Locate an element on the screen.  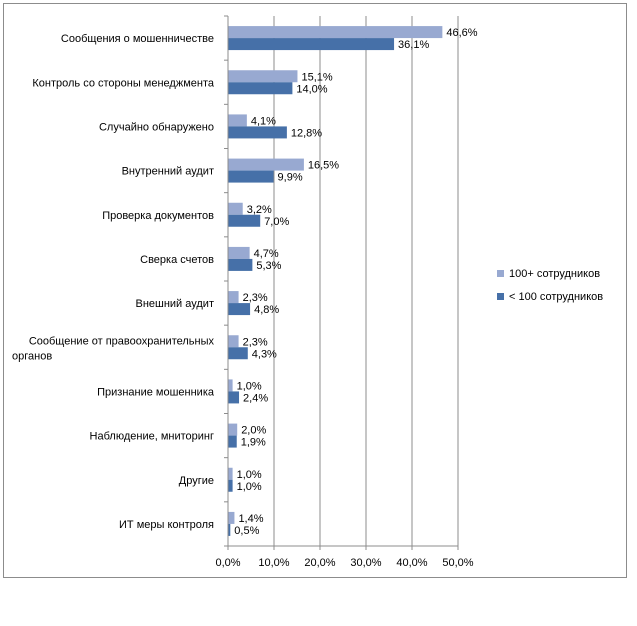
category-label: Сообщение от правоохранительных органов is located at coordinates (113, 348).